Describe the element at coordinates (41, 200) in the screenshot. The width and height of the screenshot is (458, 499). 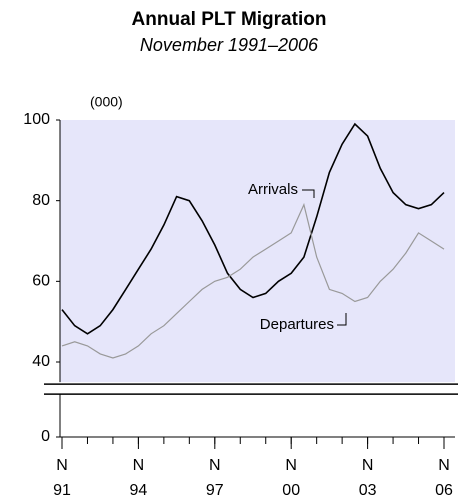
I see `y-tick-label: 80` at that location.